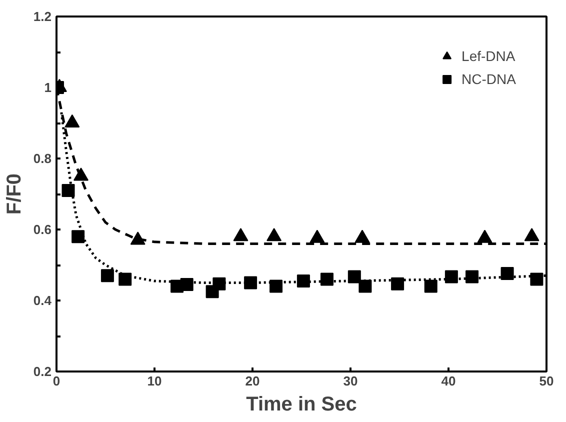  Describe the element at coordinates (42, 229) in the screenshot. I see `y-tick-label: 0.6` at that location.